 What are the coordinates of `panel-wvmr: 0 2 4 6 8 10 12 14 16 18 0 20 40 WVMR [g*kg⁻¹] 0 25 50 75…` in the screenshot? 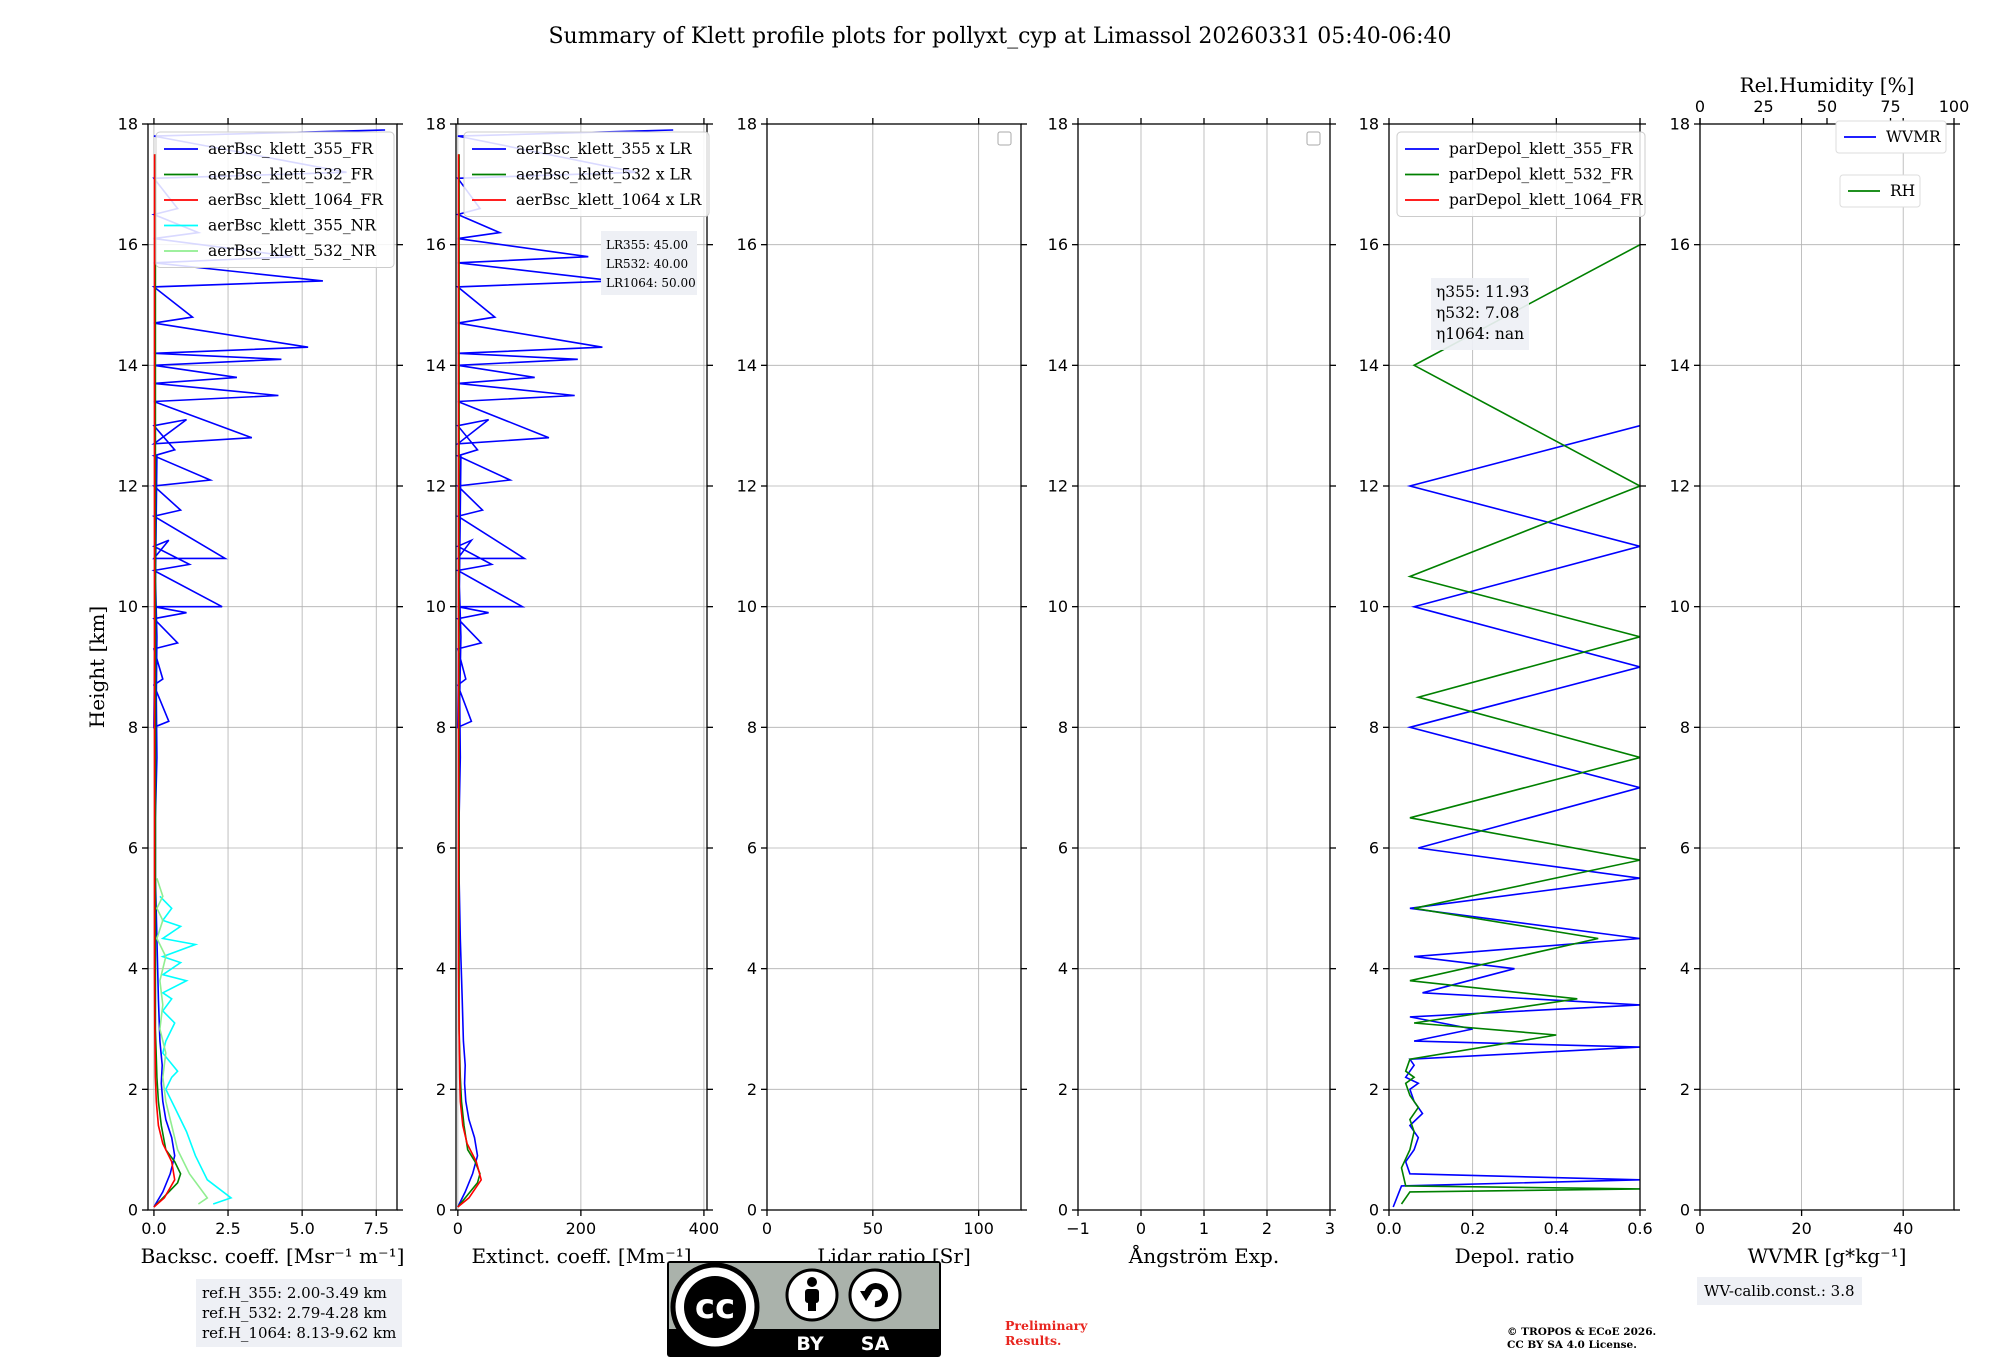 It's located at (1820, 670).